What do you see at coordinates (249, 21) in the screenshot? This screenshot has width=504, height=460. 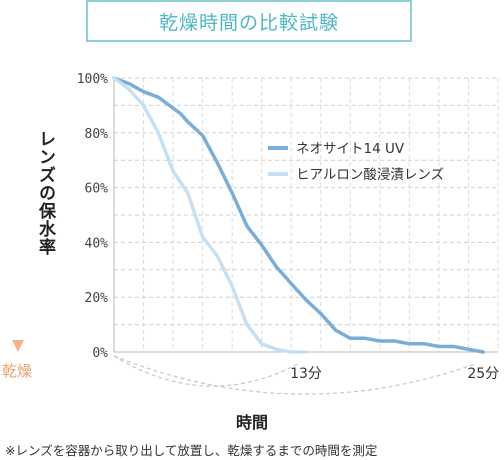 I see `chart-title: 乾燥時間の比較試験` at bounding box center [249, 21].